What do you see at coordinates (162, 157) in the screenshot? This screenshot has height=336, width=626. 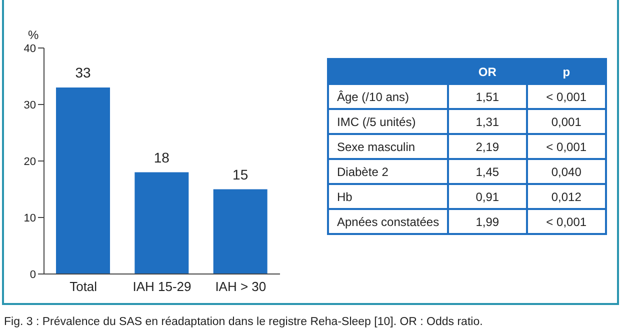 I see `data-label: 18` at bounding box center [162, 157].